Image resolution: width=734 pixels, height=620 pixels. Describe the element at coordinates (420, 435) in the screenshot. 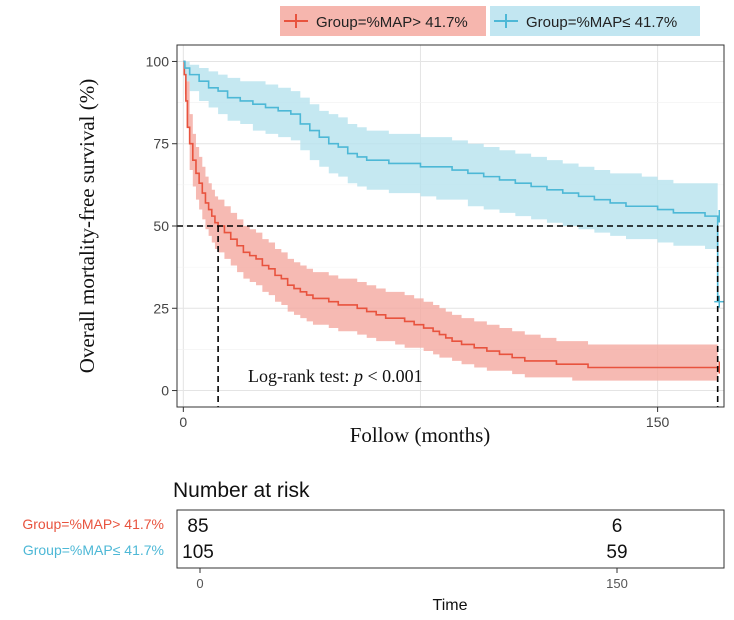

I see `x-axis-title: Follow (months)` at that location.